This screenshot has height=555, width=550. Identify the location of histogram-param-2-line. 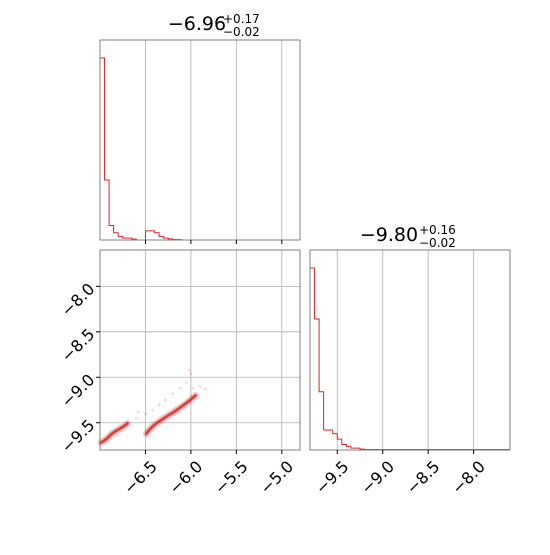
(410, 358).